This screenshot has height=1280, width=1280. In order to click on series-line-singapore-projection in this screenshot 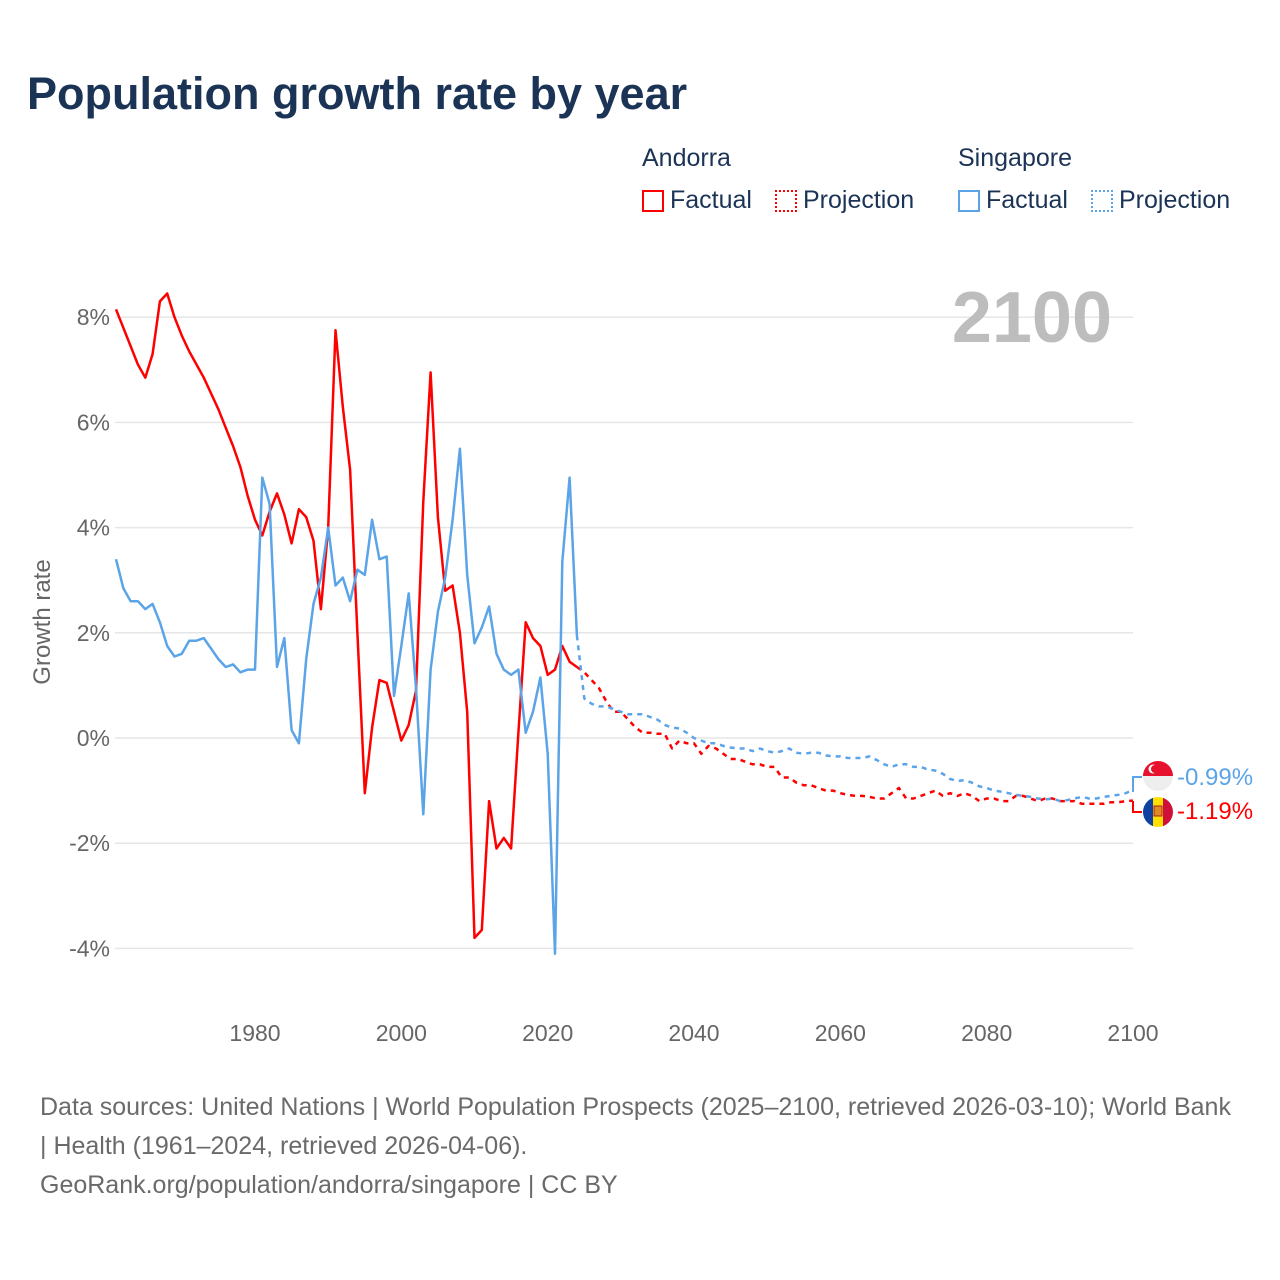, I will do `click(854, 719)`.